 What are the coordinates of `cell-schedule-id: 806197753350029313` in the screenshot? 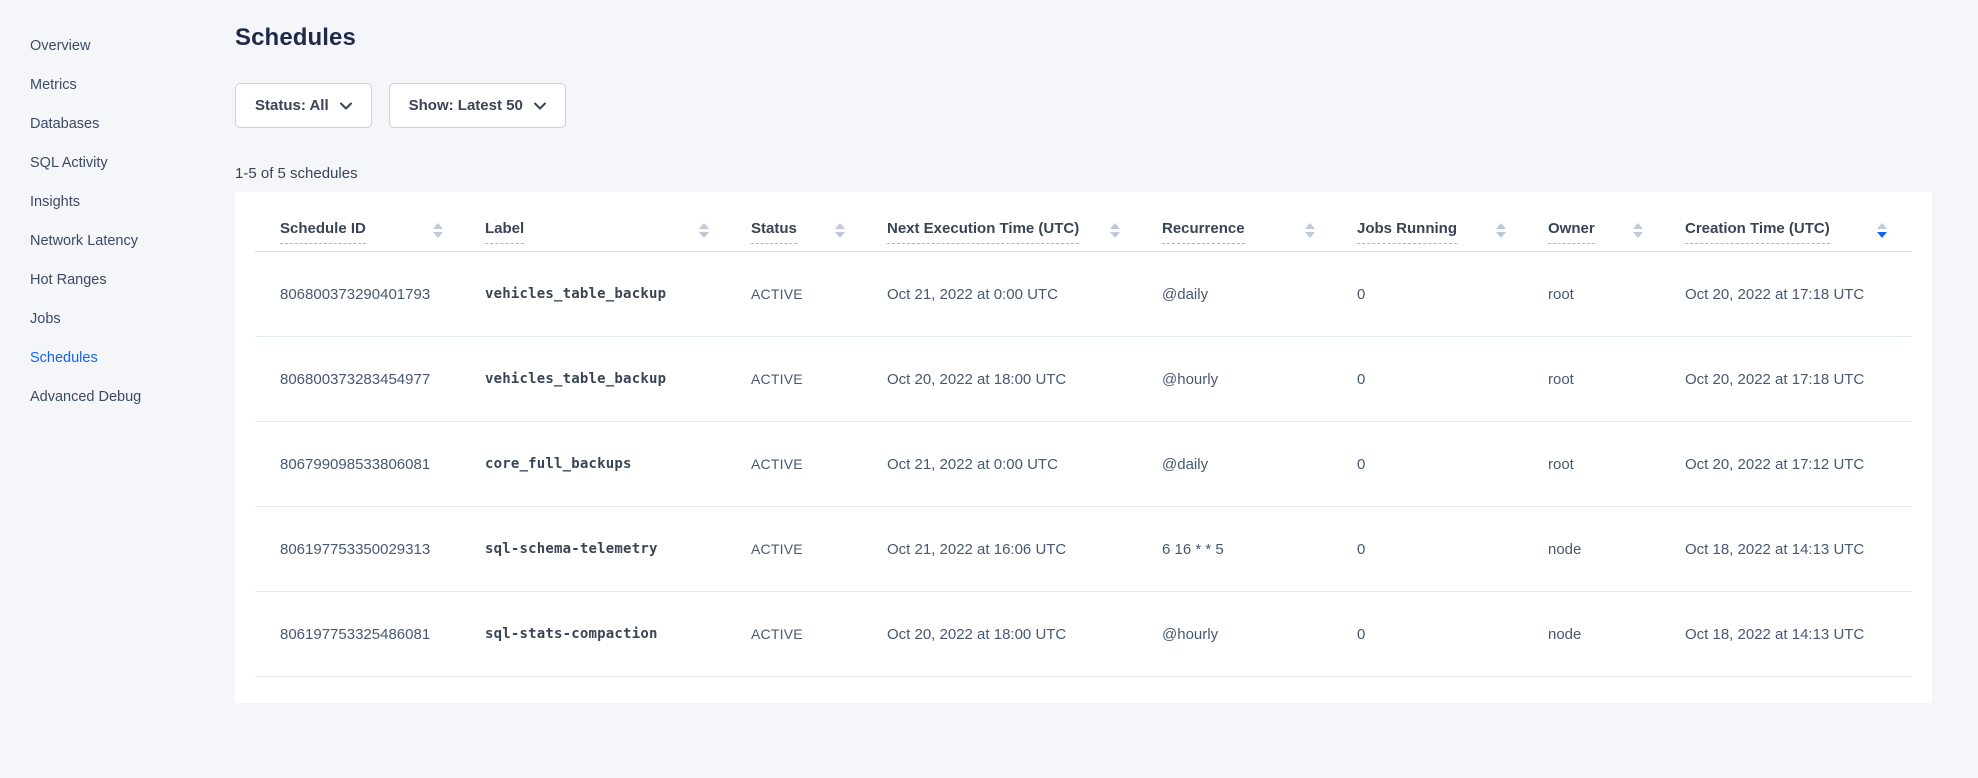 It's located at (370, 549).